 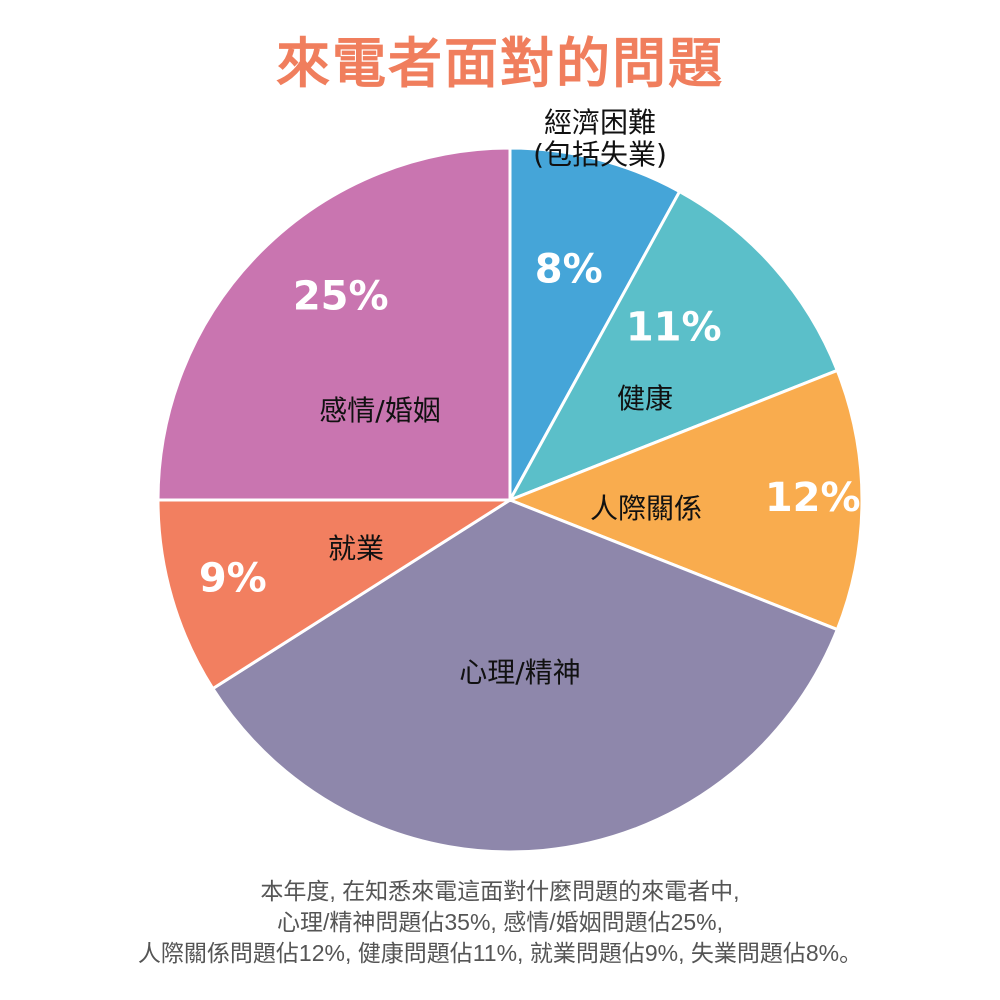 What do you see at coordinates (500, 922) in the screenshot?
I see `footer-line-2: 心理/精神問題佔35%, 感情/婚姻問題佔25%,` at bounding box center [500, 922].